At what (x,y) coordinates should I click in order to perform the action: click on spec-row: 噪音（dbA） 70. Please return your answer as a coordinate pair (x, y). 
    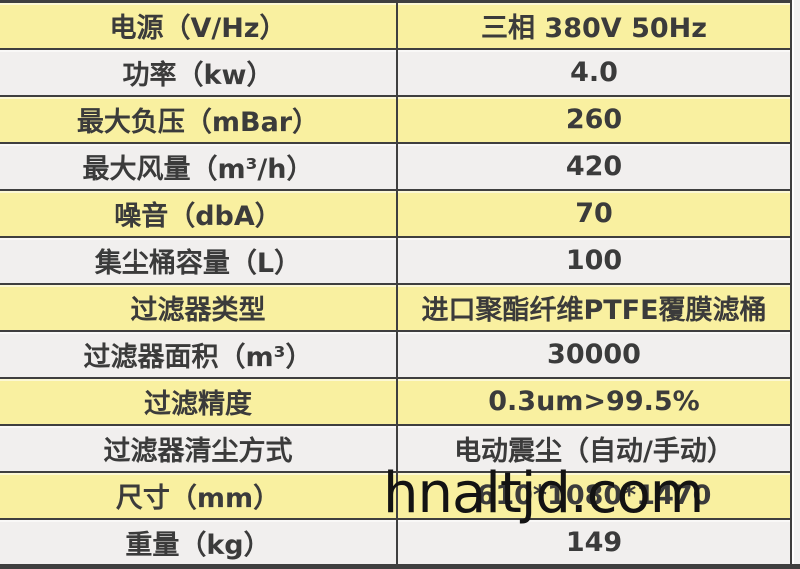
    Looking at the image, I should click on (395, 214).